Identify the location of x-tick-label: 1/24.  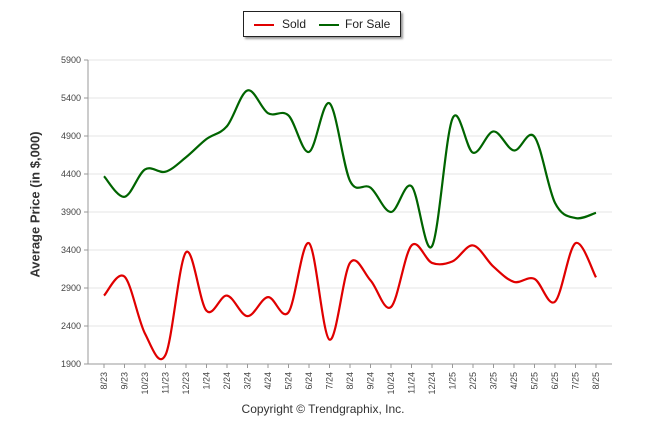
(207, 381).